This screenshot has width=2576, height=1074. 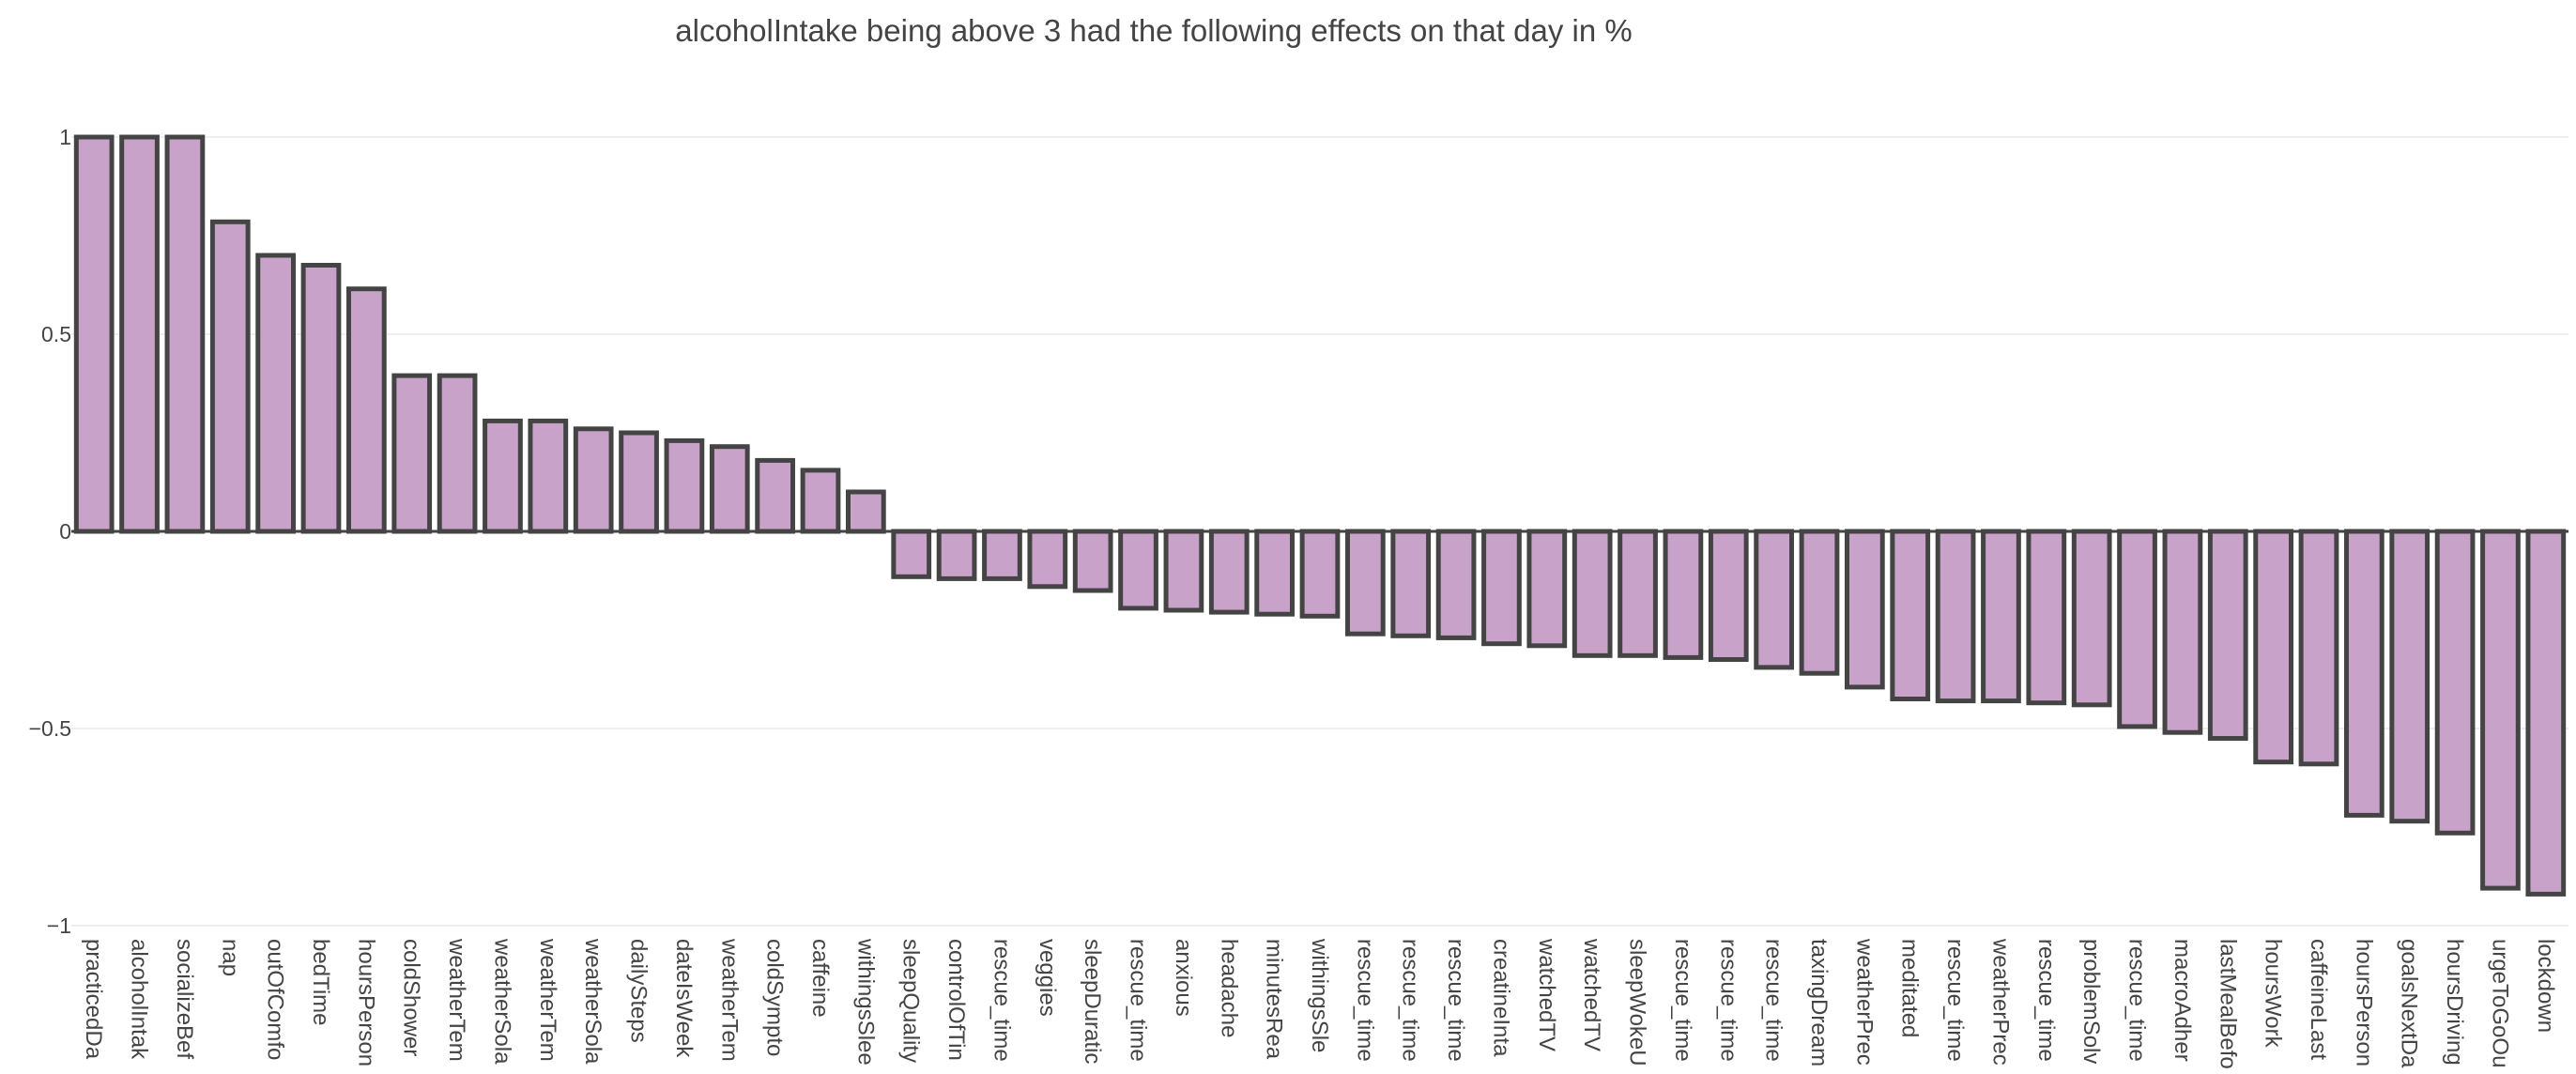 What do you see at coordinates (1048, 978) in the screenshot?
I see `x-tick-label: veggies` at bounding box center [1048, 978].